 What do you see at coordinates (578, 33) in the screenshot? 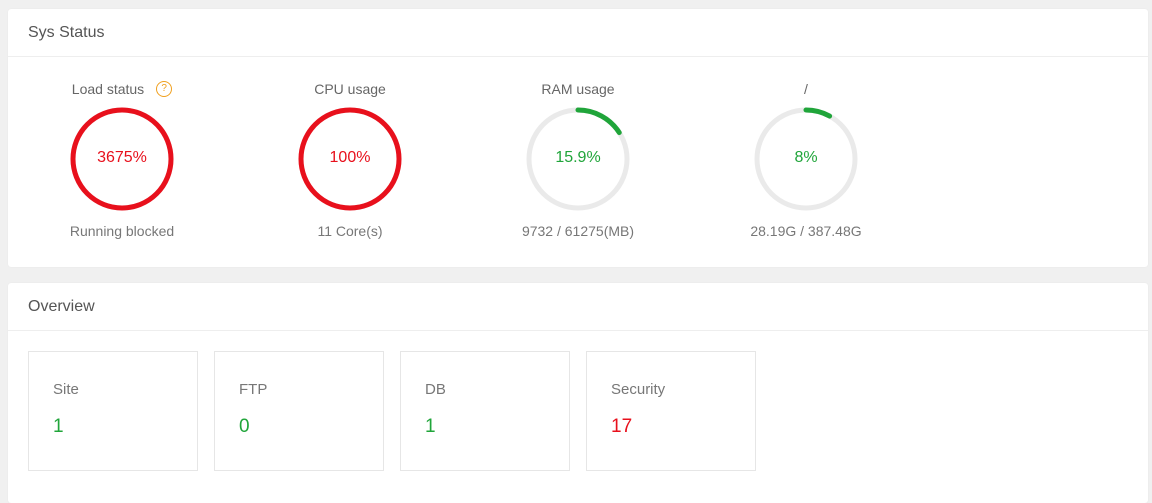
I see `sys-status-title: Sys Status` at bounding box center [578, 33].